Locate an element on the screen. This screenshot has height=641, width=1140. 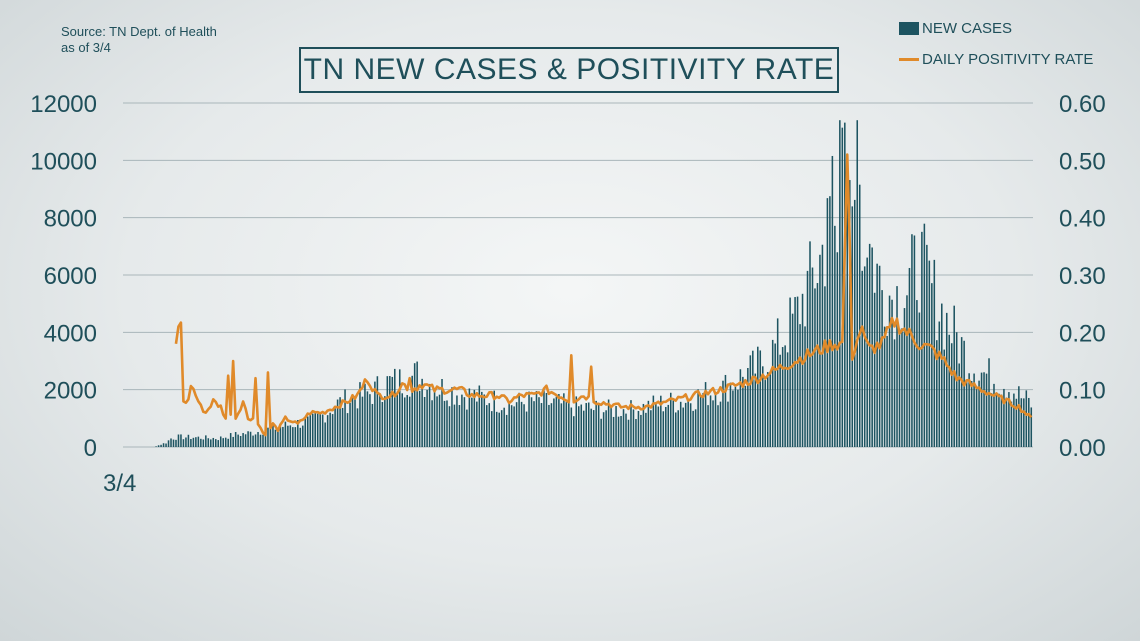
y-tick-label: 0 is located at coordinates (90, 448).